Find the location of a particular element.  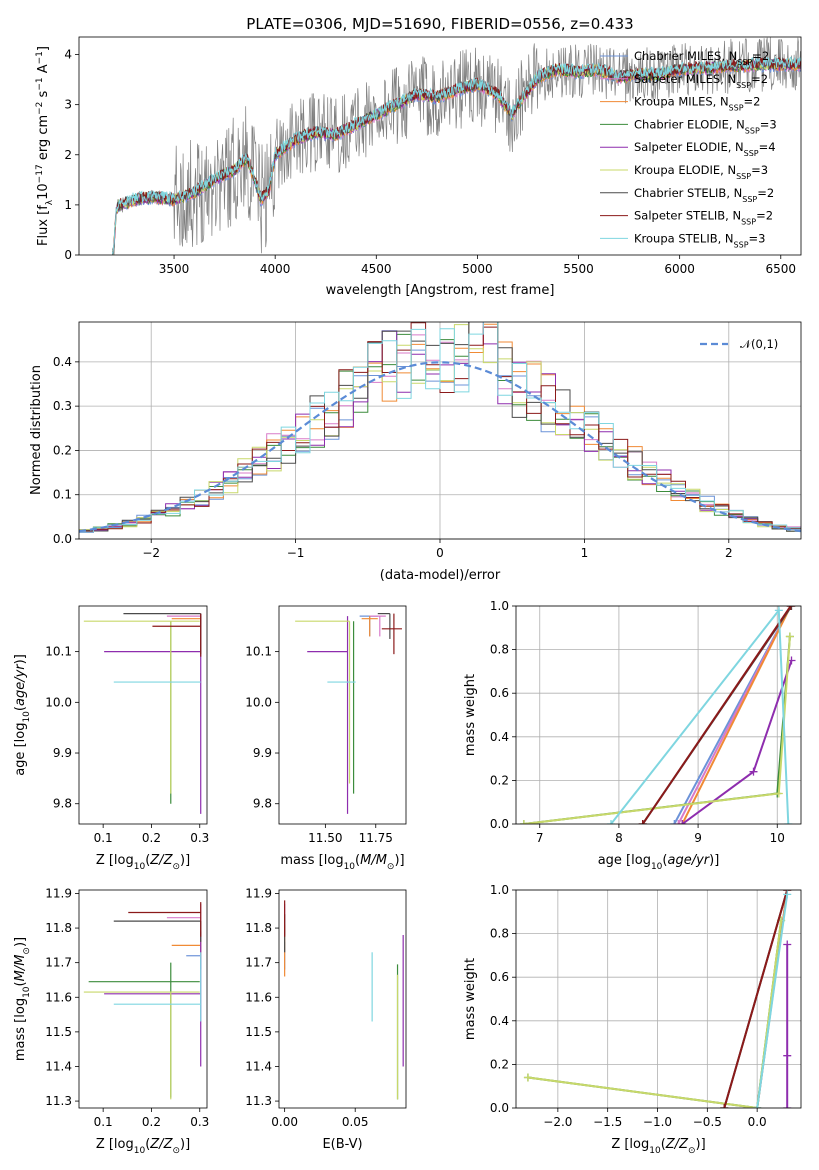

spectrum-xlabel-part: wavelength [Angstrom, rest frame] is located at coordinates (440, 290).